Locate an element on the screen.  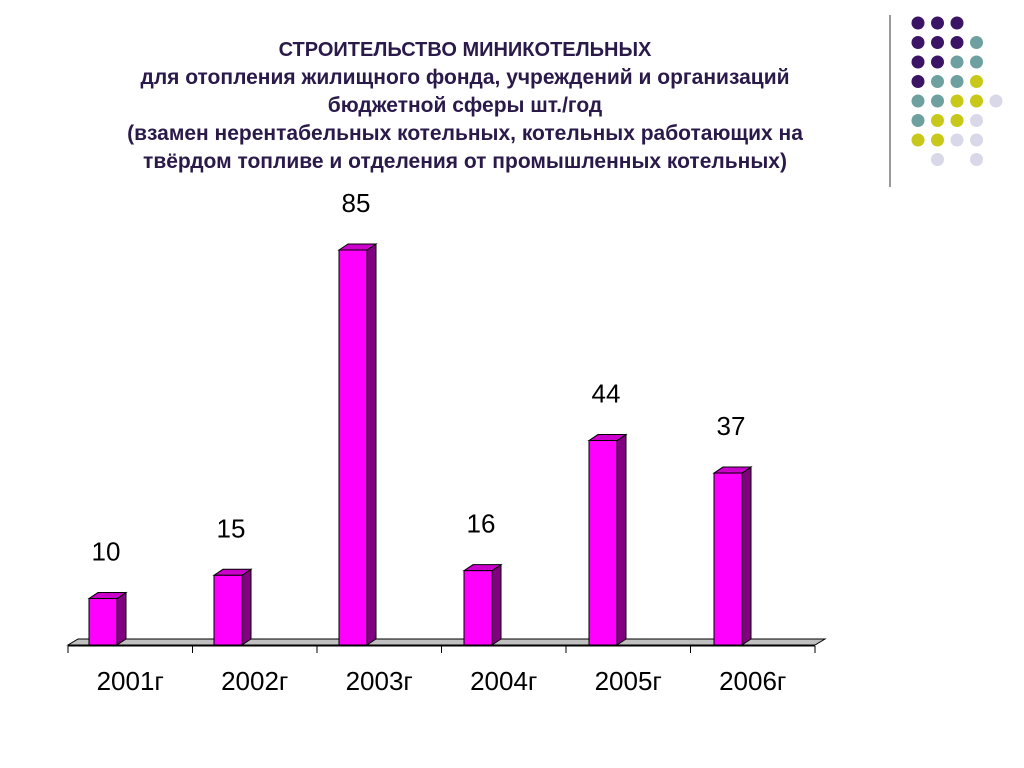
data-label: 37 is located at coordinates (731, 426).